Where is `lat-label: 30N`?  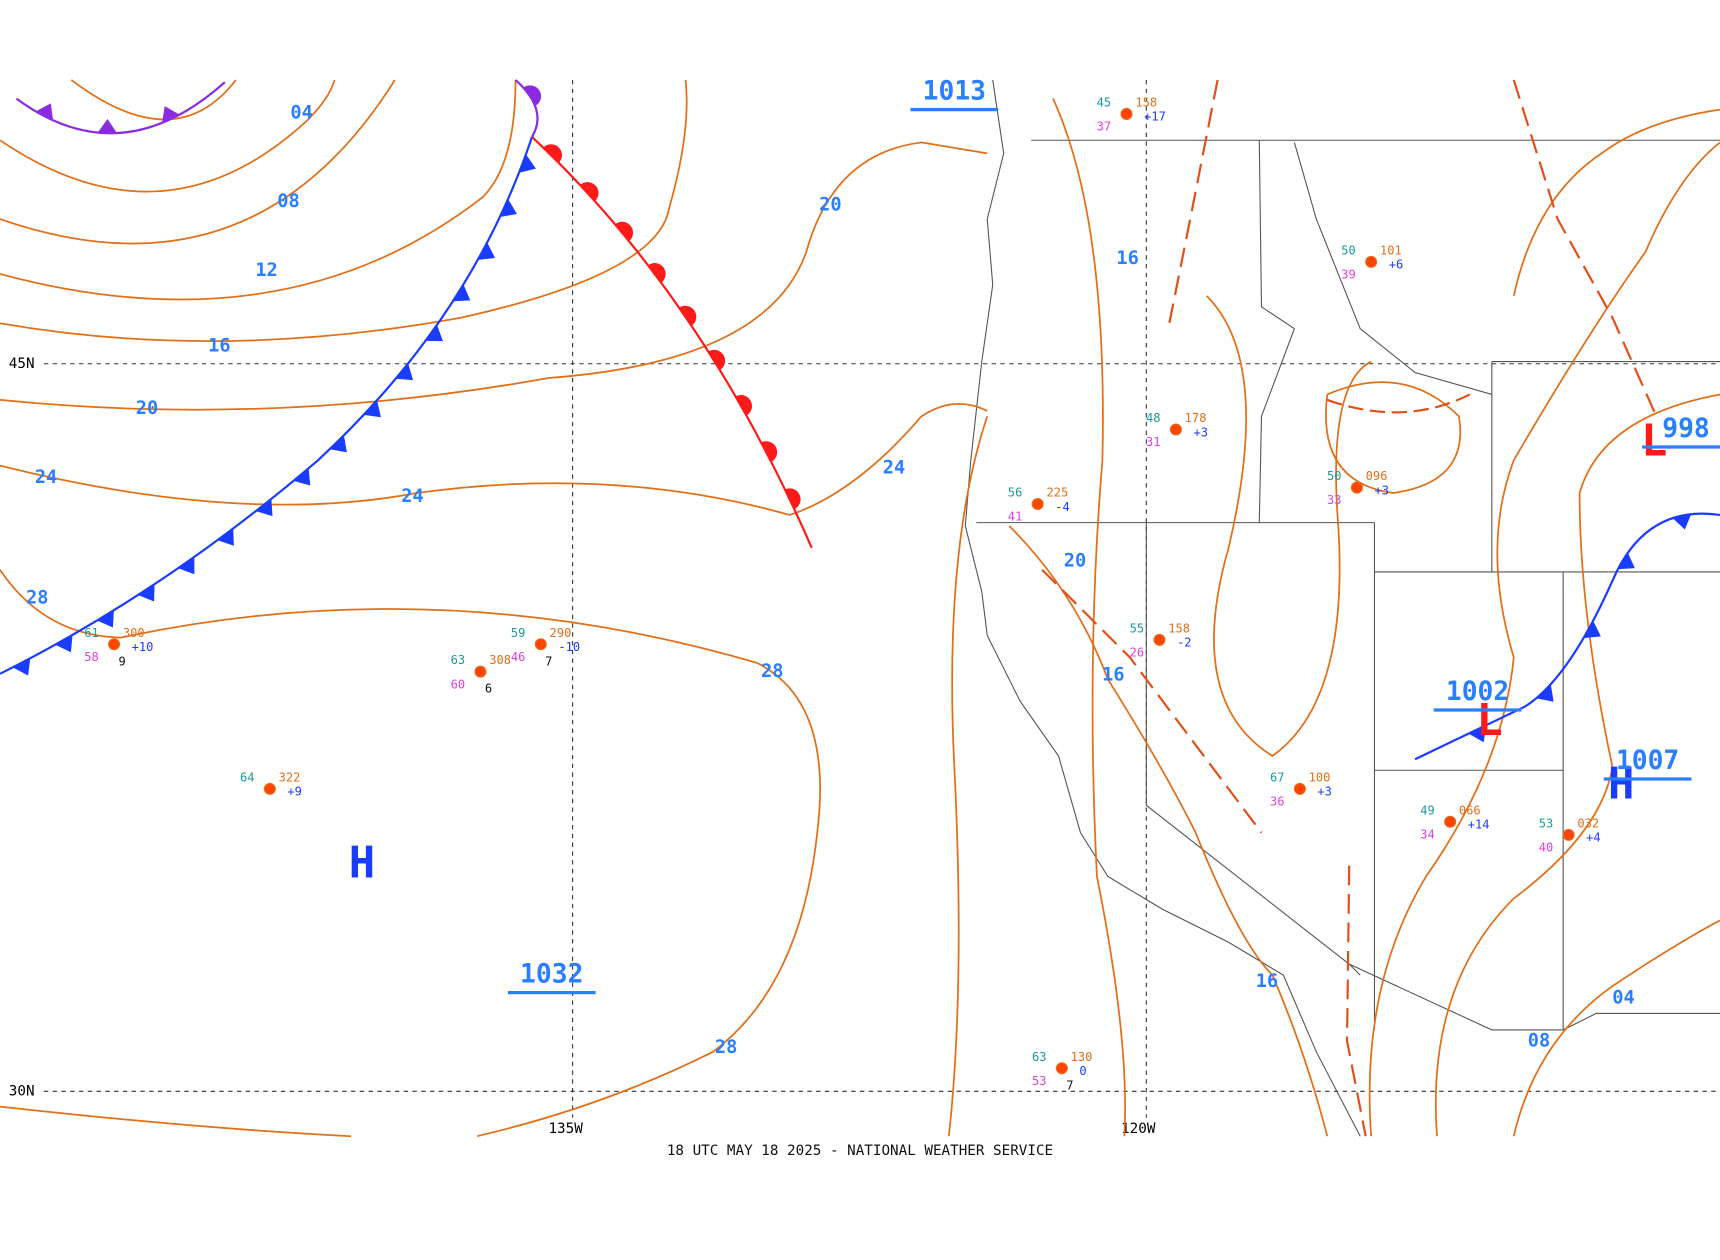
lat-label: 30N is located at coordinates (22, 1092).